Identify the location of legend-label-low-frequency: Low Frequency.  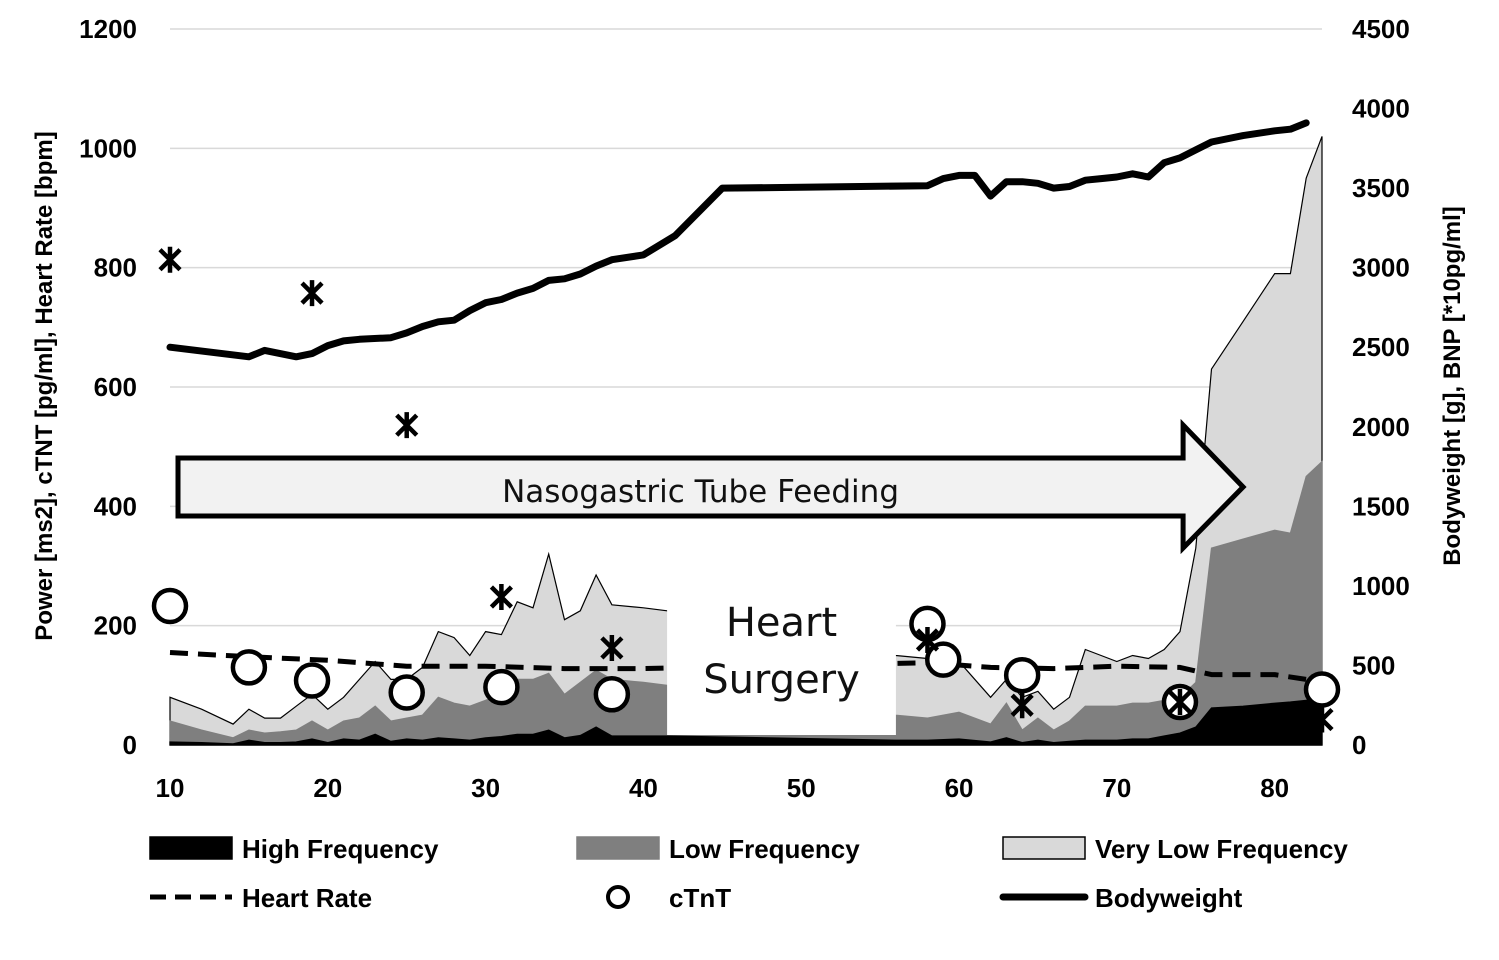
(764, 849).